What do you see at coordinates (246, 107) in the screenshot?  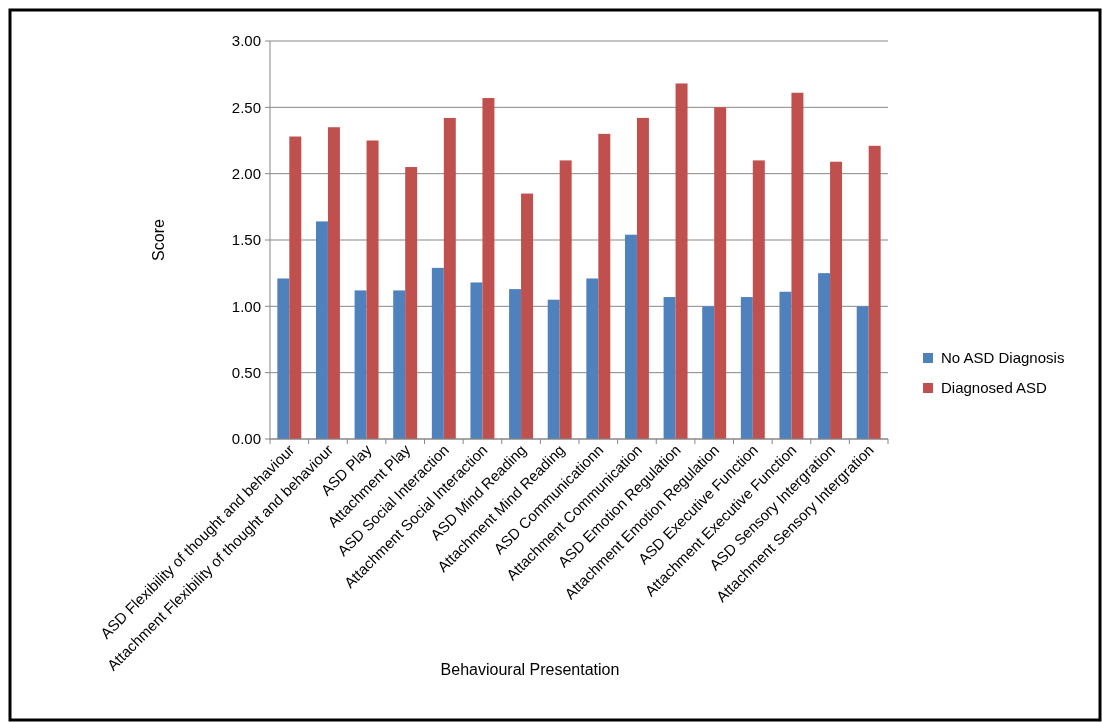 I see `y-tick-label: 2.50` at bounding box center [246, 107].